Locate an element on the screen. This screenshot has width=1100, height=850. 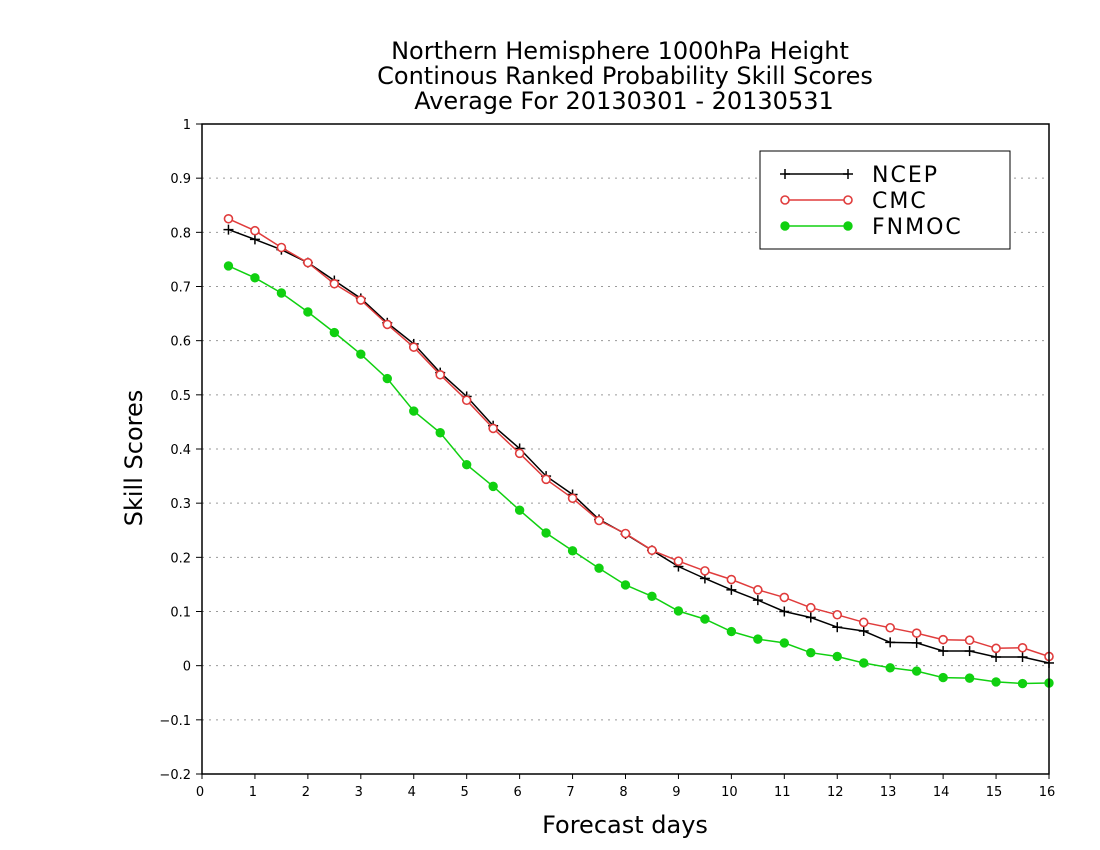
legend-item-cmc: CMC is located at coordinates (853, 201).